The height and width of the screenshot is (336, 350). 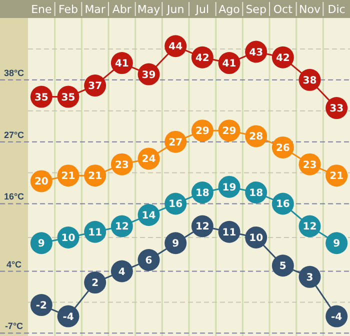 What do you see at coordinates (310, 278) in the screenshot?
I see `data-label: 3` at bounding box center [310, 278].